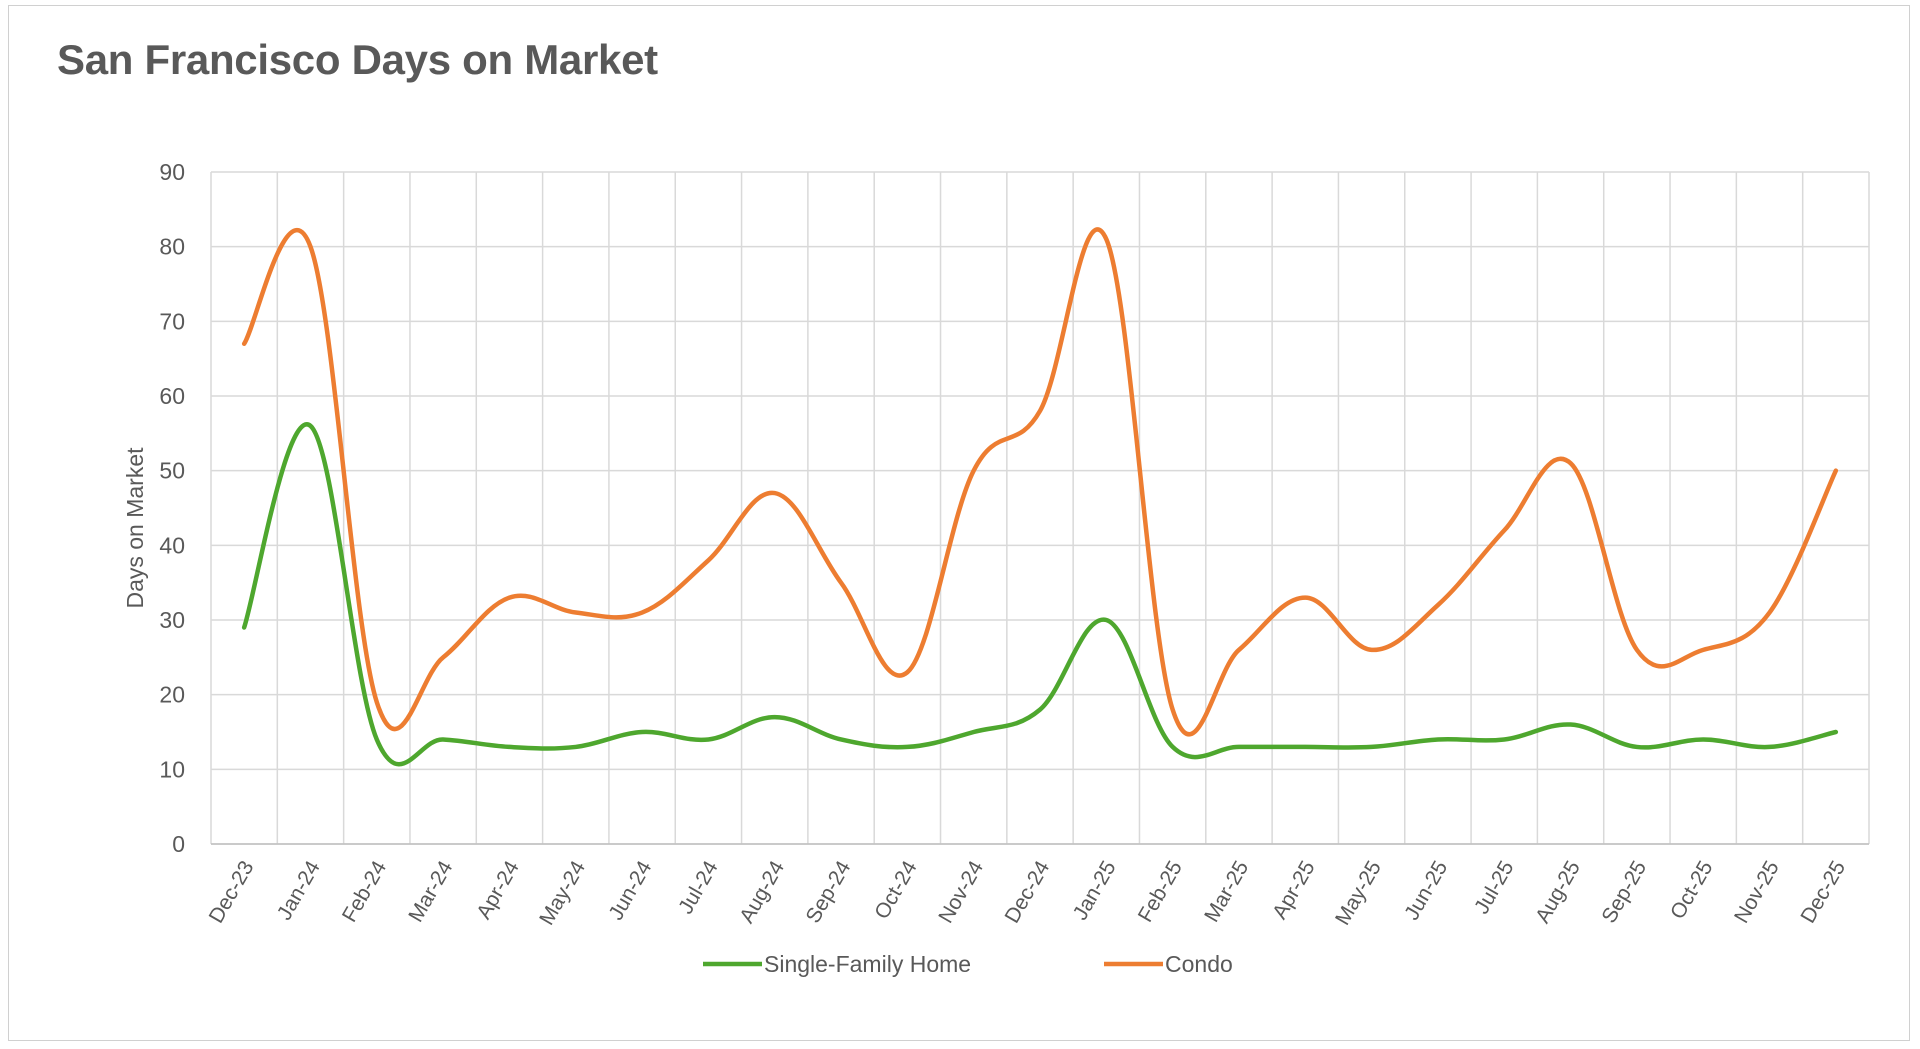 The width and height of the screenshot is (1920, 1049). Describe the element at coordinates (172, 508) in the screenshot. I see `y-axis-ticks: 0 10 20 30 40 50 60 70 80 90` at that location.